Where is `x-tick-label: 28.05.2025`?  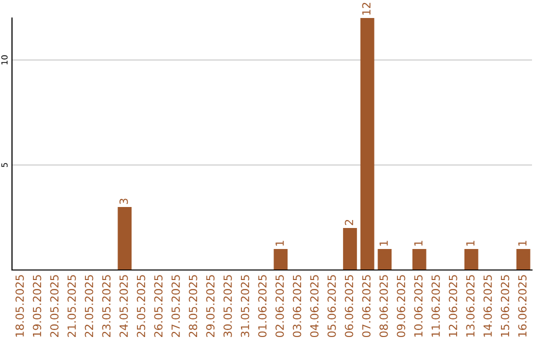
x-tick-label: 28.05.2025 is located at coordinates (193, 306).